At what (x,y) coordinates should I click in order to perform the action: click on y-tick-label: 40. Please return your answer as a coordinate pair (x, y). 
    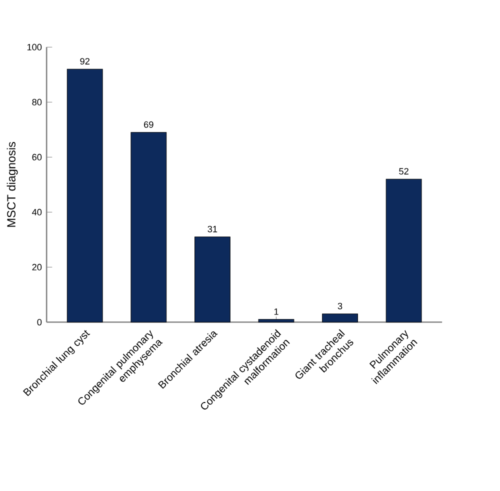
    Looking at the image, I should click on (37, 212).